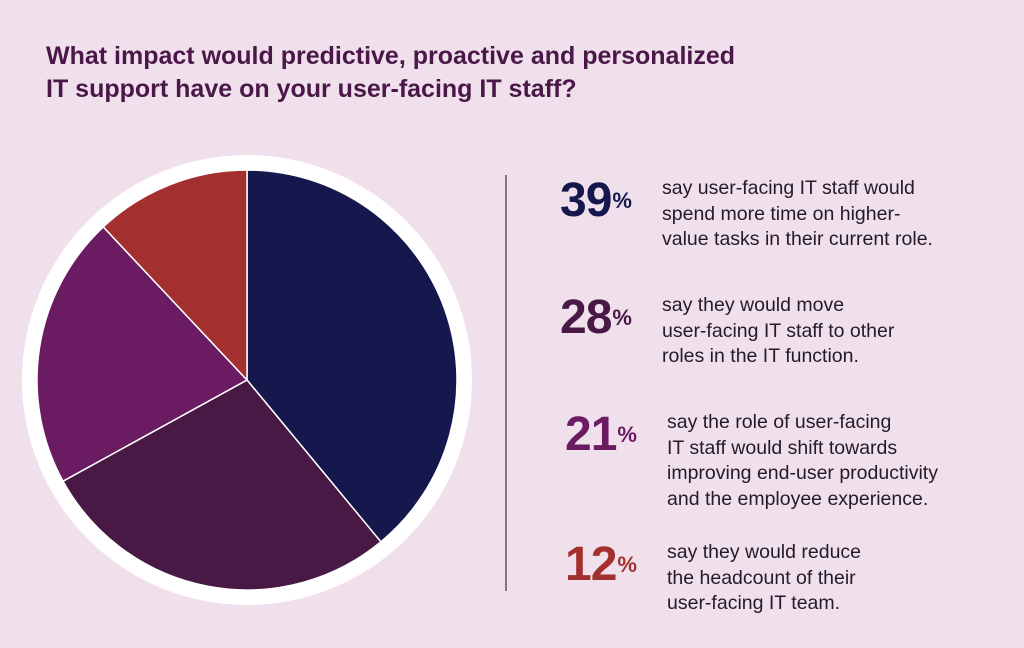  What do you see at coordinates (779, 422) in the screenshot?
I see `stat-description-line: say the role of user-facing` at bounding box center [779, 422].